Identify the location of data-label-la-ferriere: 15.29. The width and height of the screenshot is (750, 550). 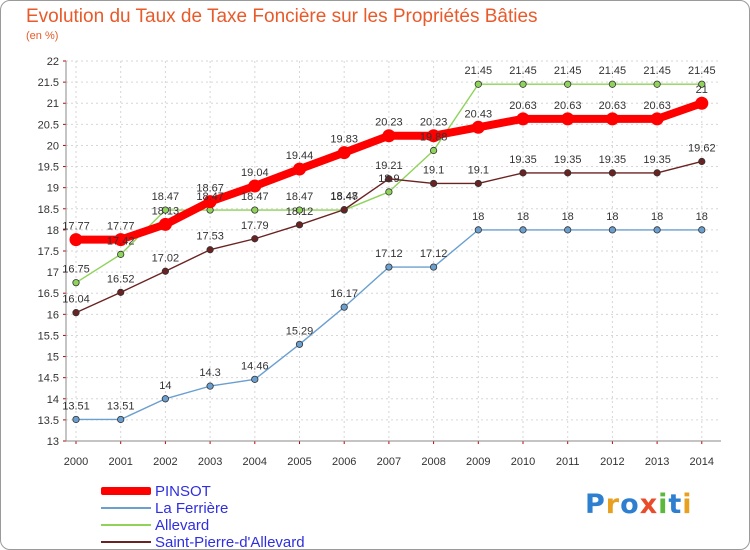
(300, 331).